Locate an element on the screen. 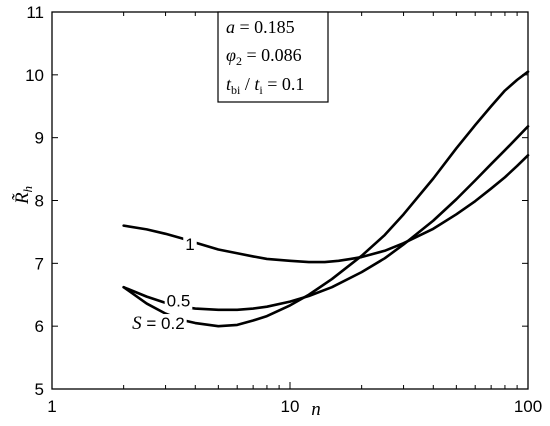  y-tick-label: 5 is located at coordinates (39, 389).